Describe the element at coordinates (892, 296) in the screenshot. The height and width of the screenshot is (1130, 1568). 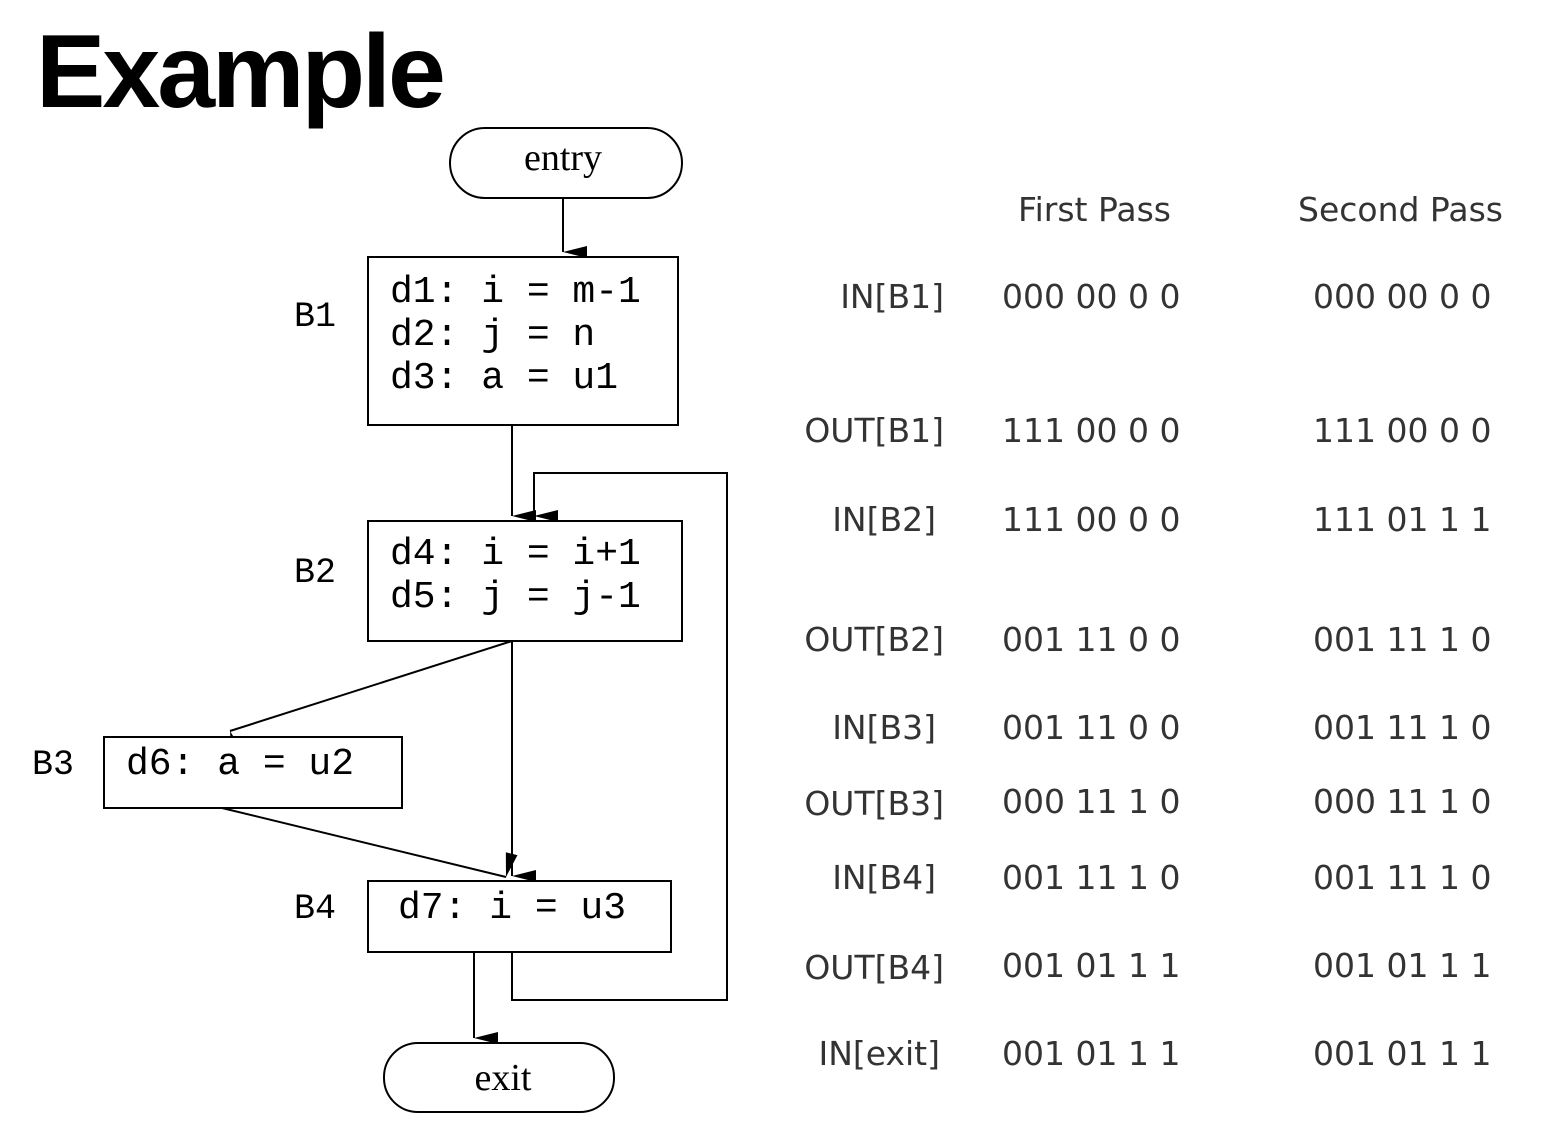
I see `row-label: IN[B1]` at that location.